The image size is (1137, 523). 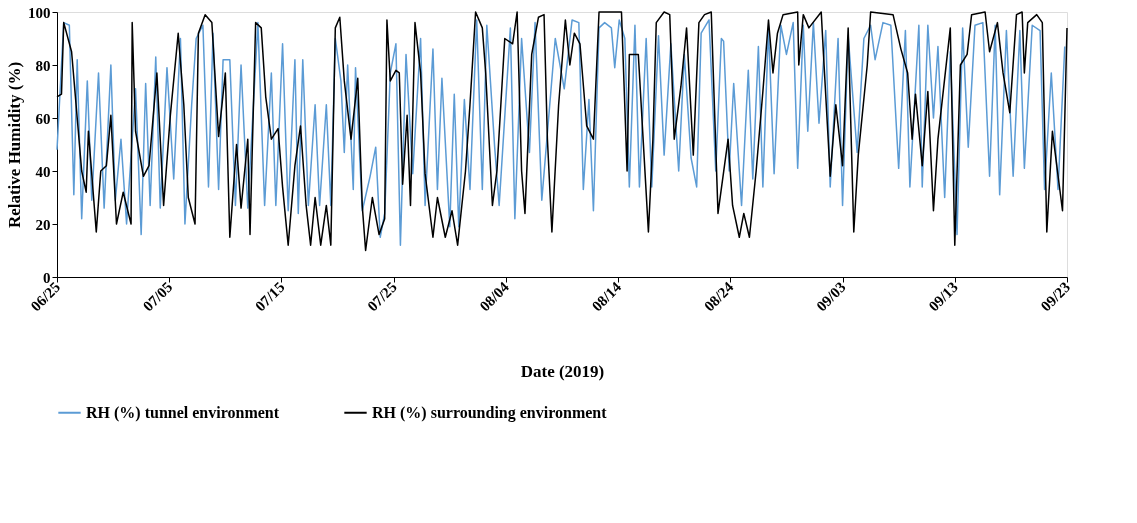 I want to click on y-tick-label: 100, so click(x=39, y=12).